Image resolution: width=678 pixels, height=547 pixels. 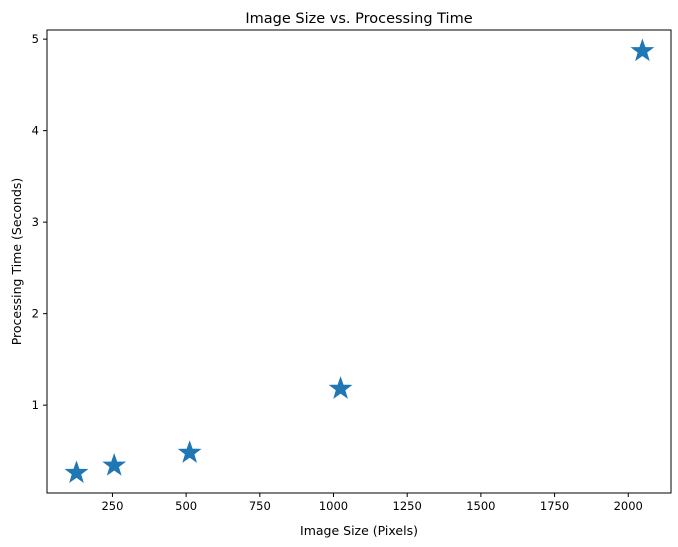 I want to click on y-axis-ticks: 1 2 3 4 5, so click(x=39, y=222).